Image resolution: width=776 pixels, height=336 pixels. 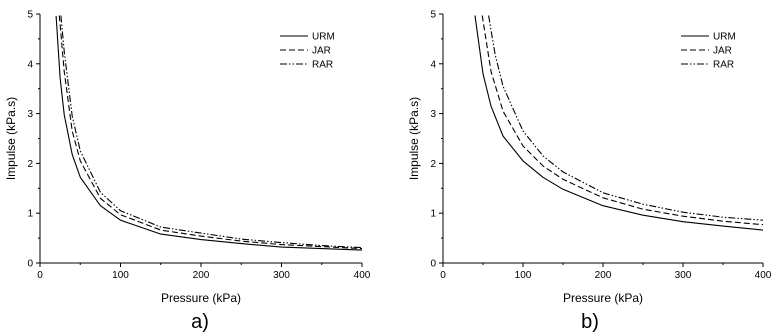 I want to click on panel-label: b), so click(x=590, y=322).